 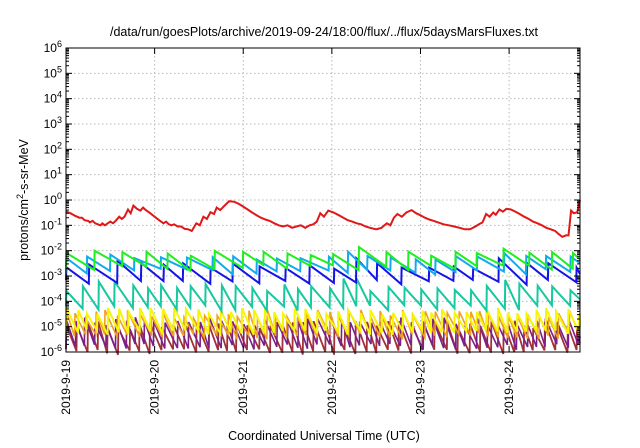 What do you see at coordinates (332, 387) in the screenshot?
I see `x-tick-label: 2019-9-22` at bounding box center [332, 387].